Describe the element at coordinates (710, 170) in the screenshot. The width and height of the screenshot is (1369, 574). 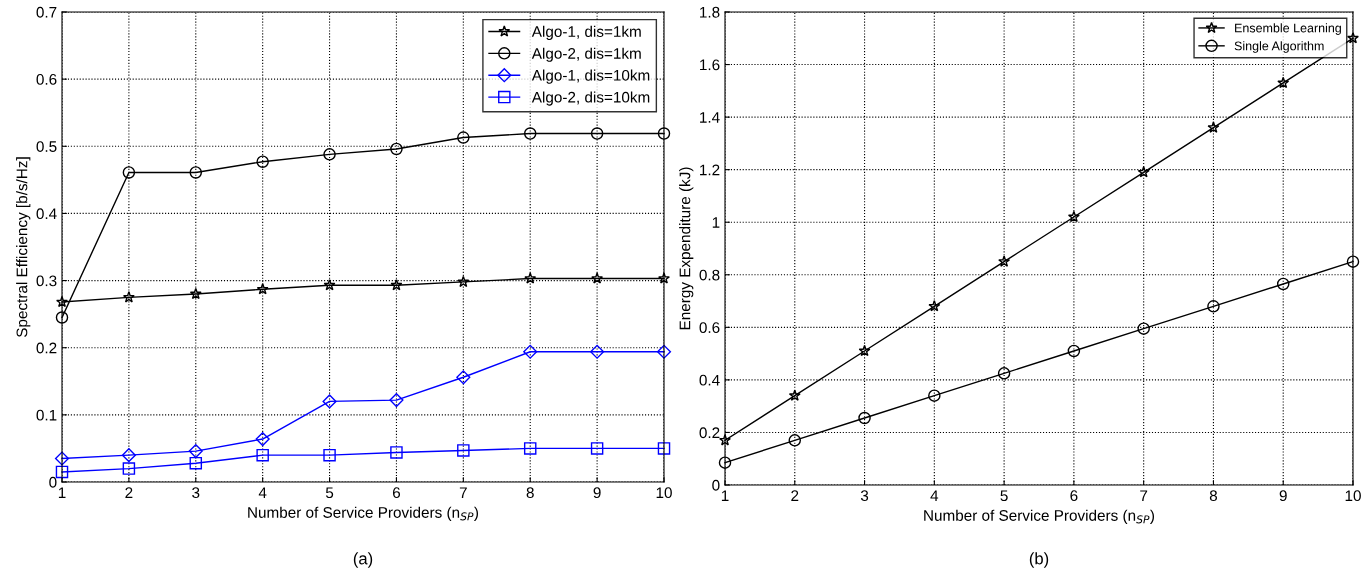
I see `y-tick-label: 1.2` at that location.